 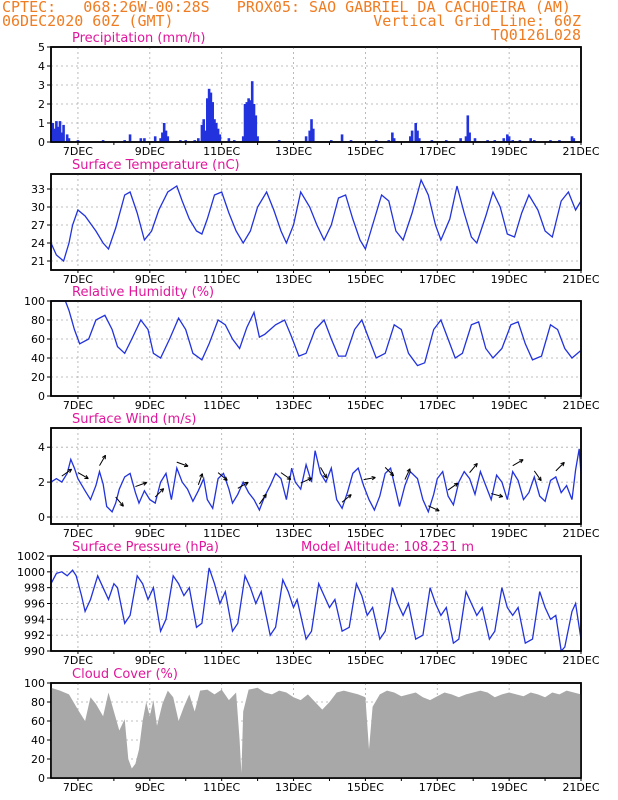 What do you see at coordinates (134, 419) in the screenshot?
I see `panel-title: Surface Wind (m/s)` at bounding box center [134, 419].